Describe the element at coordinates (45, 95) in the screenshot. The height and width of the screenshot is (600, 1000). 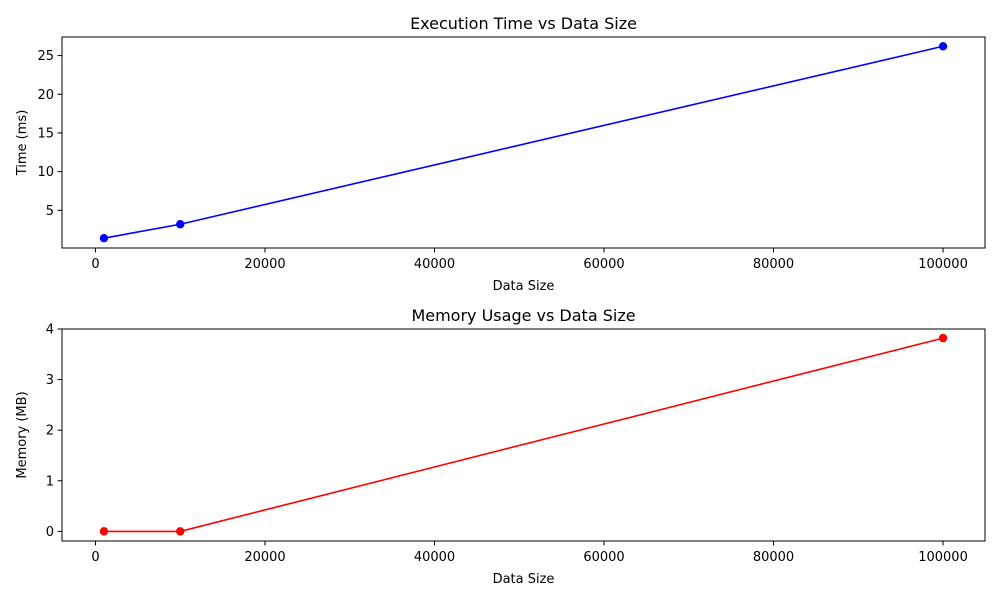
I see `chart-0-y-tick-label: 20` at that location.